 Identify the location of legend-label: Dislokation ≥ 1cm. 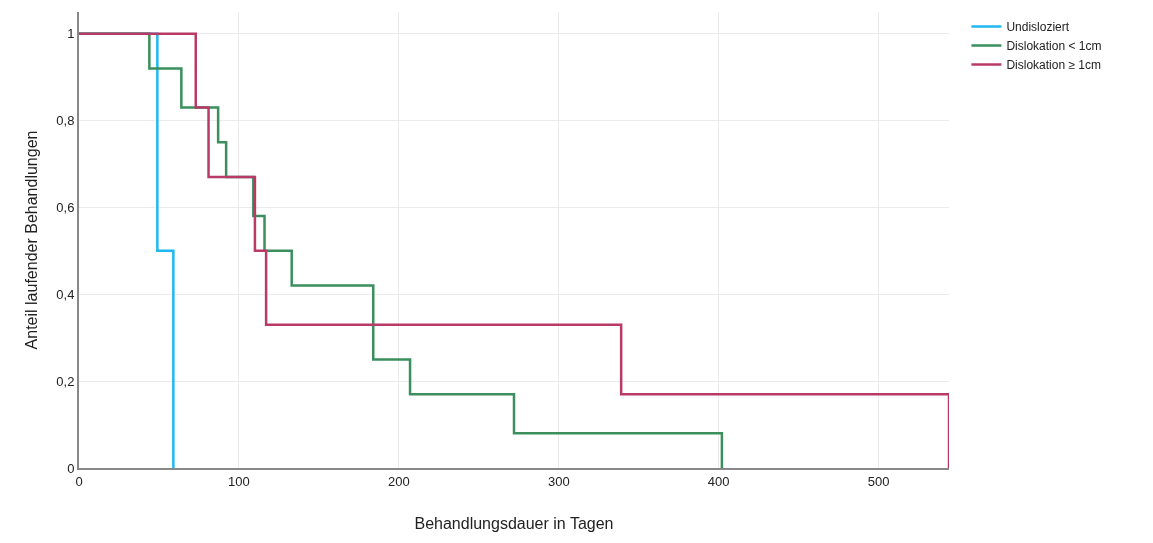
(1054, 65).